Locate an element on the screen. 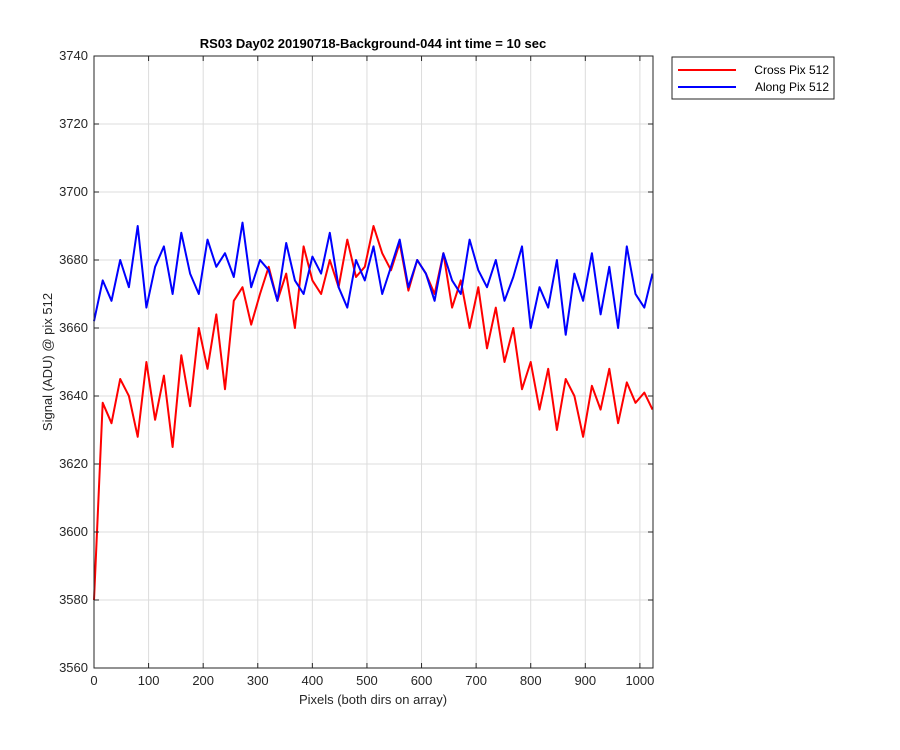 This screenshot has width=900, height=750. x-tick-label: 300 is located at coordinates (258, 680).